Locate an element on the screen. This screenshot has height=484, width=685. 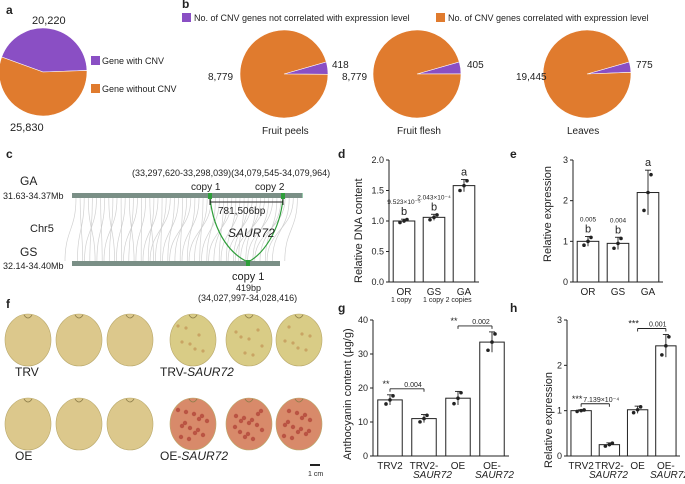
pie-a-top-value: 20,220 is located at coordinates (49, 21).